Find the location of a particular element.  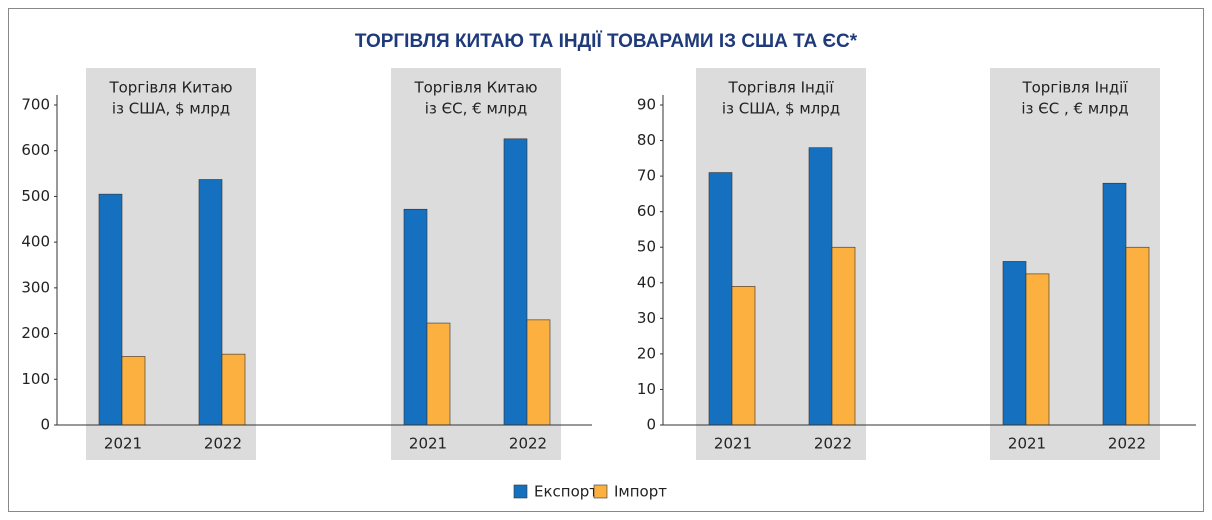

y-tick-label: 10 is located at coordinates (646, 389).